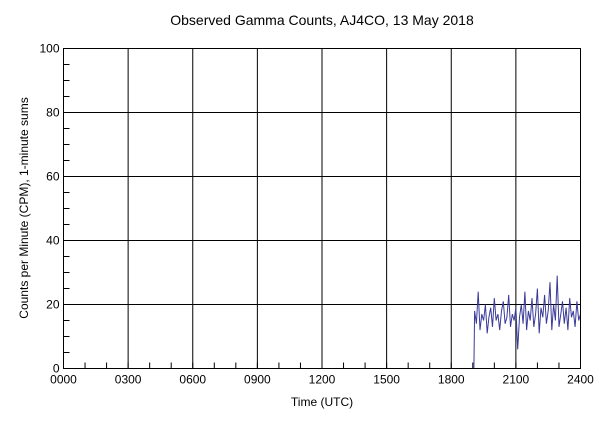  Describe the element at coordinates (516, 380) in the screenshot. I see `x-tick-label: 2100` at that location.